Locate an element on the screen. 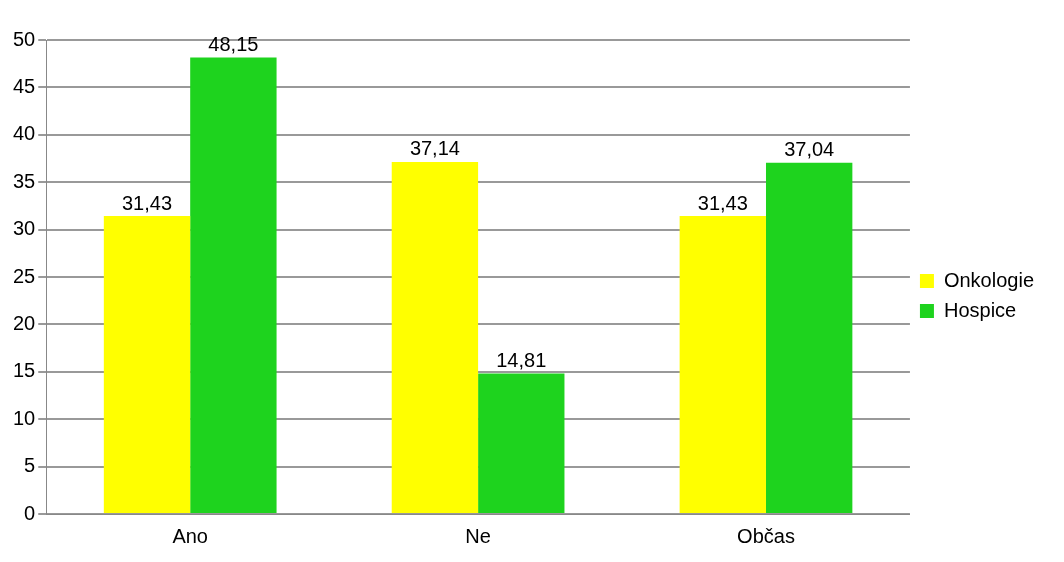 The image size is (1064, 562). legend-label: Hospice is located at coordinates (980, 309).